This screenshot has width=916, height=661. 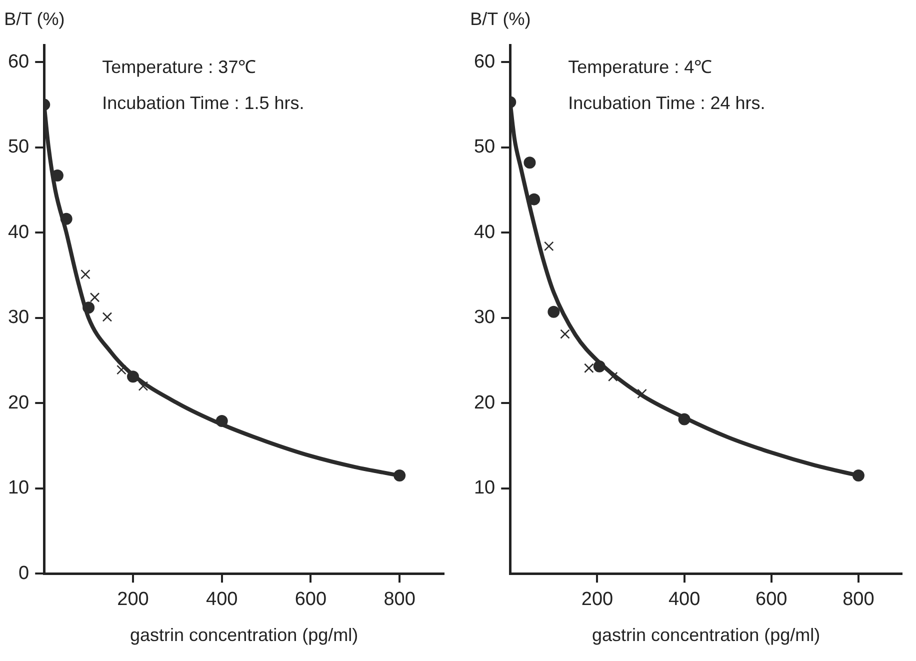 I want to click on annotation: Incubation Time : 1.5 hrs., so click(x=203, y=103).